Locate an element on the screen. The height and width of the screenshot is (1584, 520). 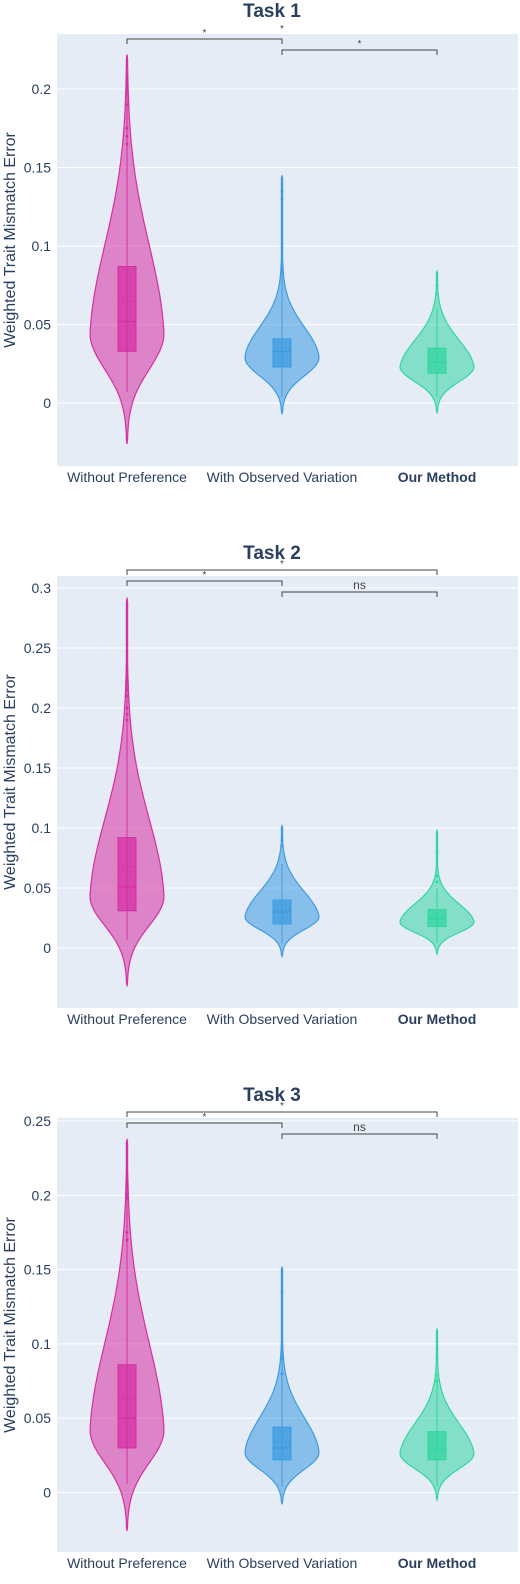
y-tick-label: 0.3 is located at coordinates (42, 588).